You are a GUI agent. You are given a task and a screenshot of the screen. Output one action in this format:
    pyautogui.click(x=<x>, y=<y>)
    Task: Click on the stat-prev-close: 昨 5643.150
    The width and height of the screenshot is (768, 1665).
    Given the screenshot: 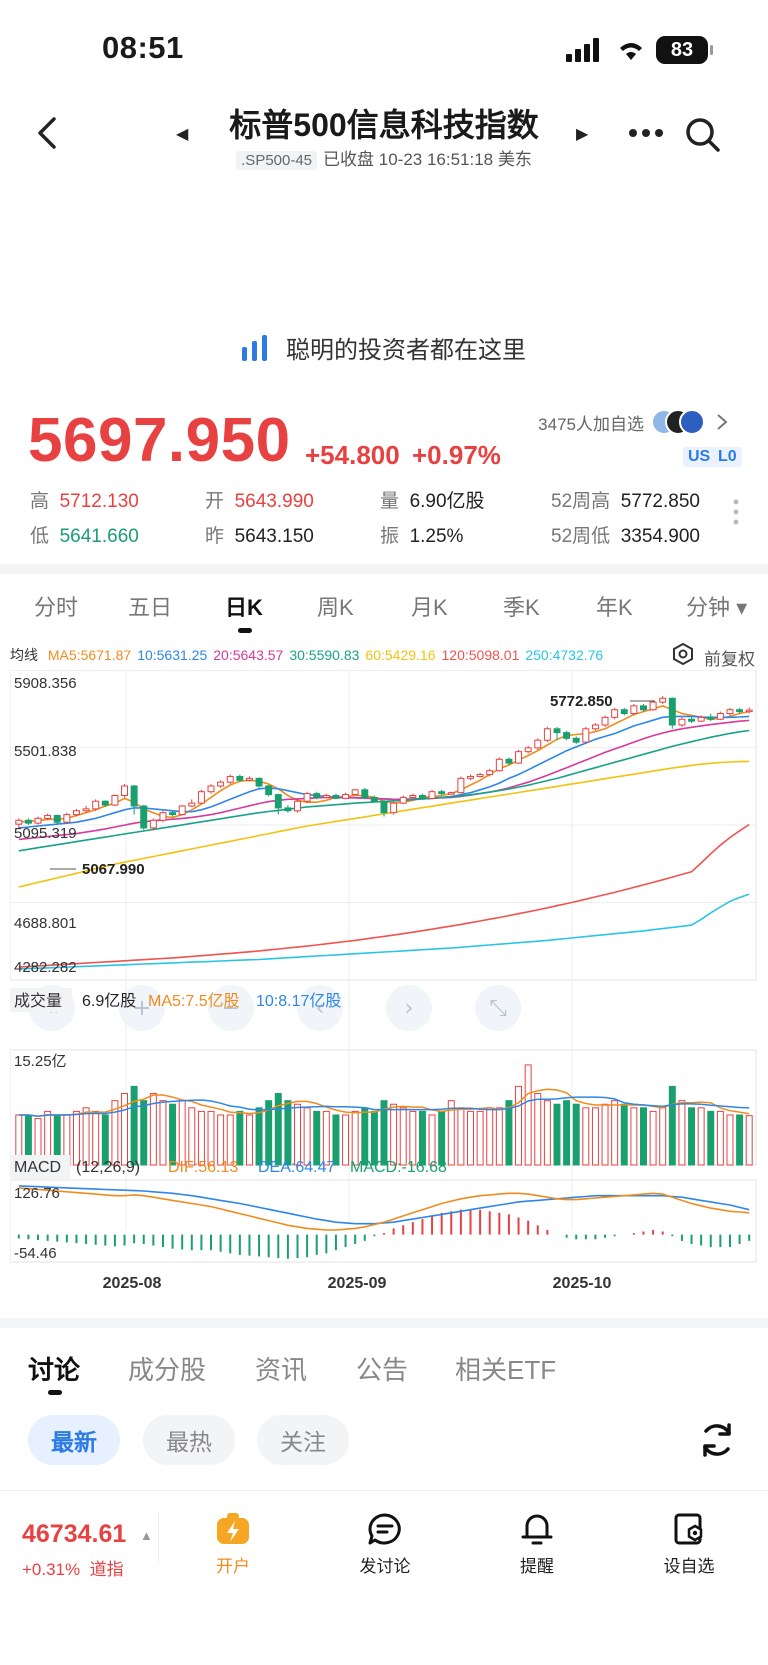 What is the action you would take?
    pyautogui.click(x=259, y=536)
    